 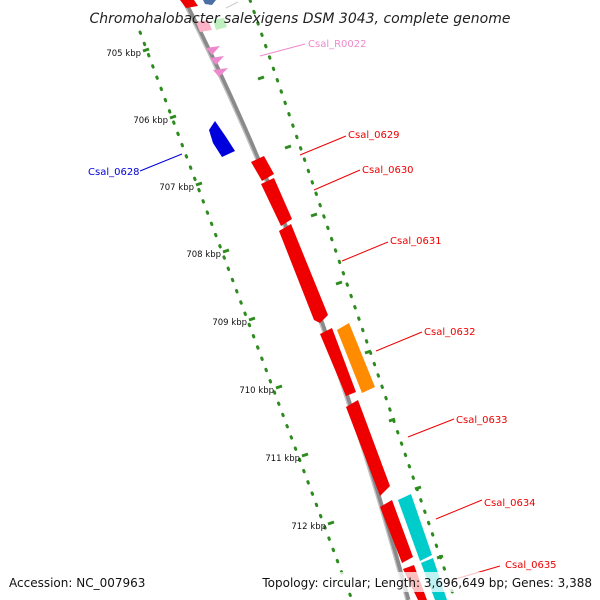 What do you see at coordinates (209, 2) in the screenshot?
I see `gene-arrow-top-steel` at bounding box center [209, 2].